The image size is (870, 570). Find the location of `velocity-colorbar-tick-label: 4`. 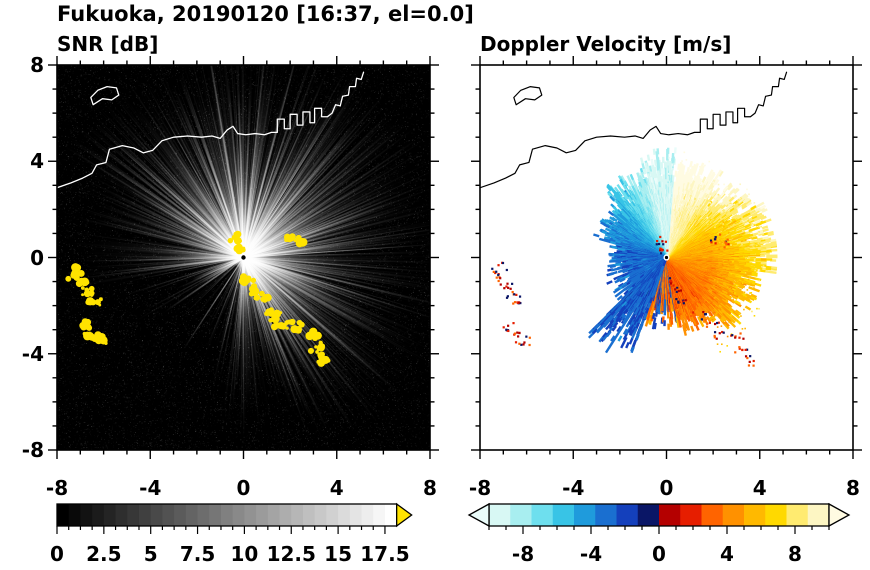

velocity-colorbar-tick-label: 4 is located at coordinates (727, 554).